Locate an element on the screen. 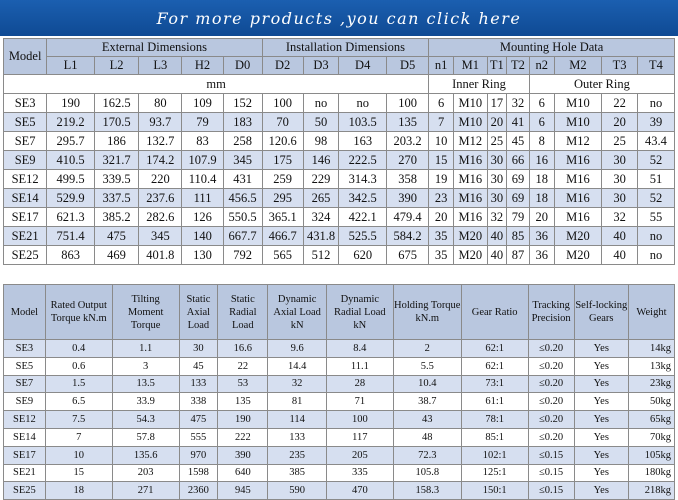 The width and height of the screenshot is (678, 500). table-cell: 20 is located at coordinates (541, 217).